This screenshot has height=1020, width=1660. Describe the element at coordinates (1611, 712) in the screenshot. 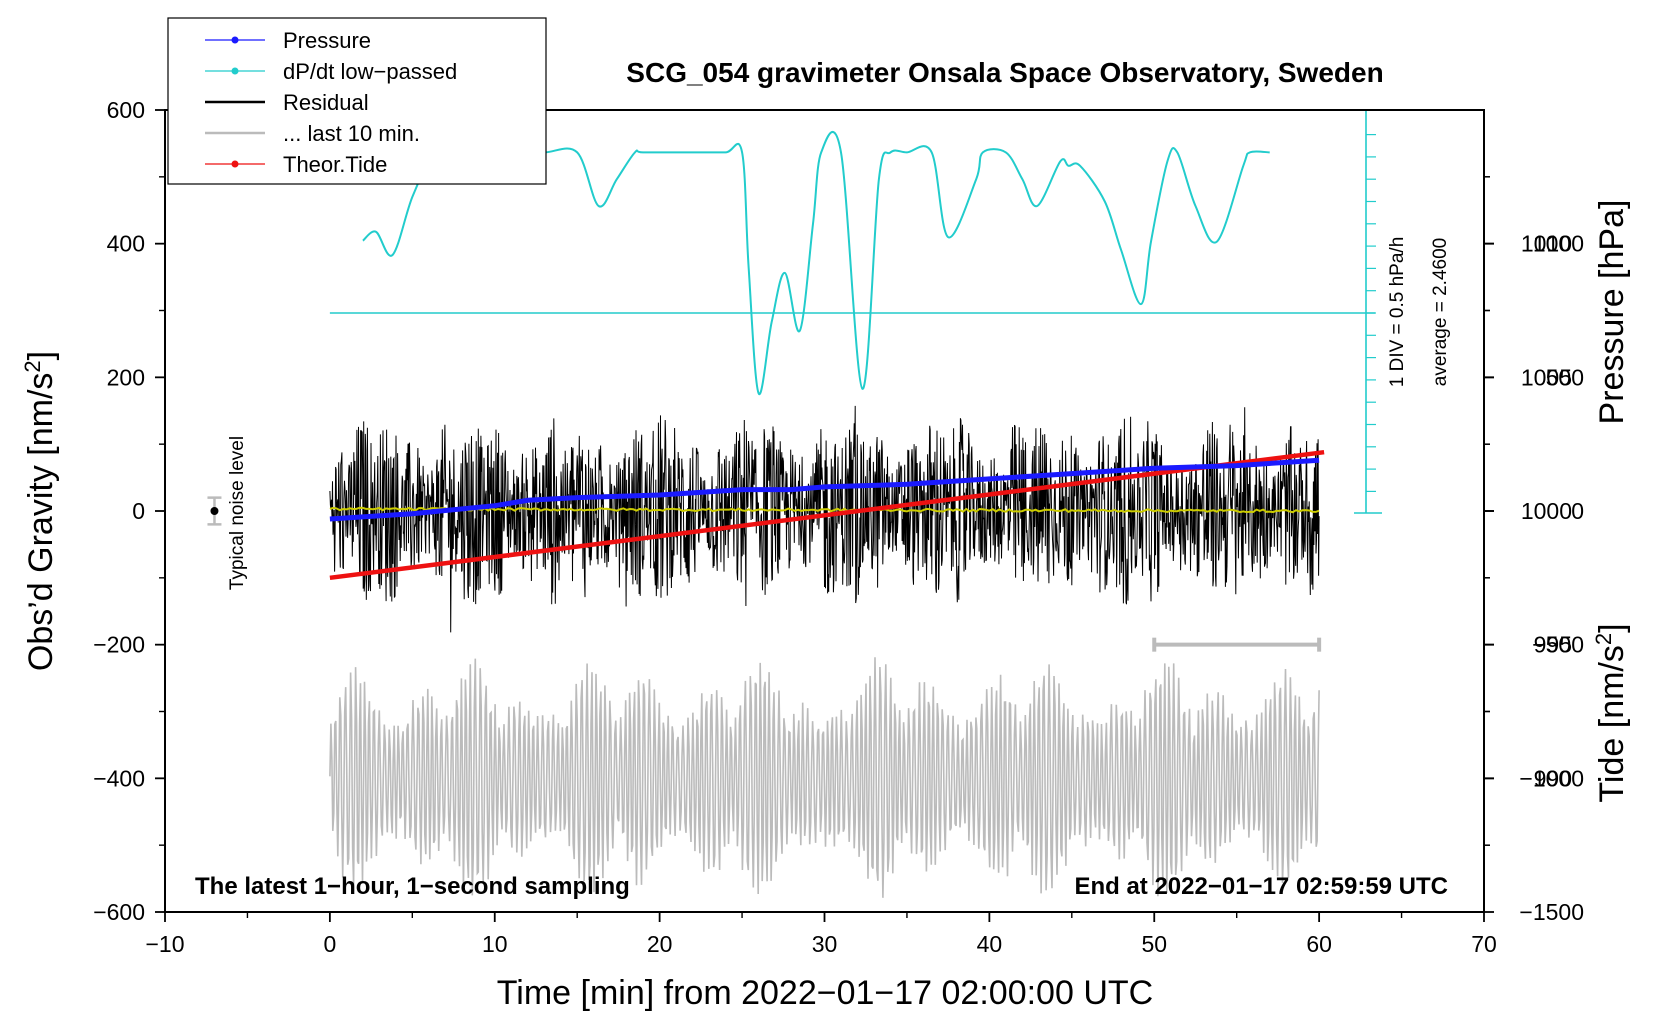

I see `y-axis-tide-title: Tide [nm/s2]` at that location.